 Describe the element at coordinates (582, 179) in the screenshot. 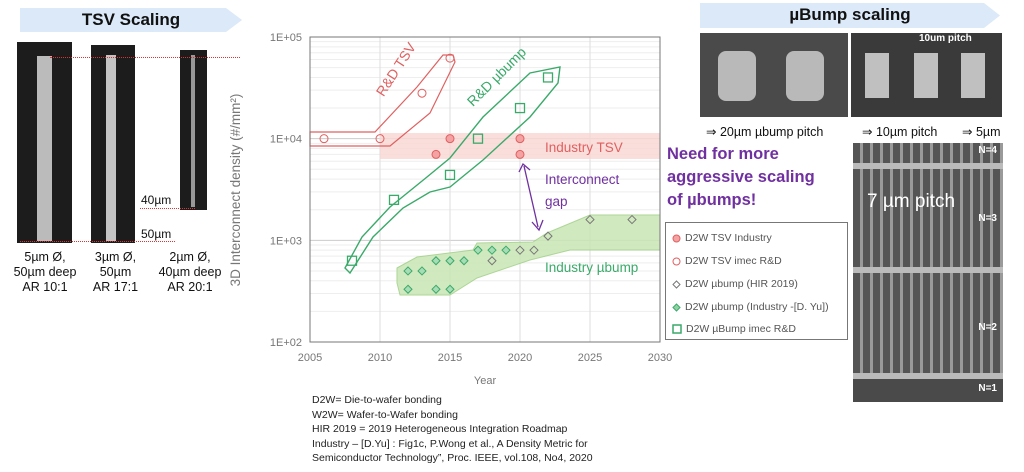

I see `annotation-gap-1: Interconnect` at that location.